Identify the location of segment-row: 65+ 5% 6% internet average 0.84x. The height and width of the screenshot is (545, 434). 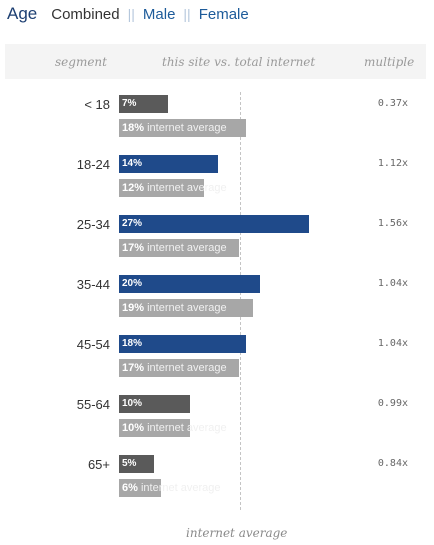
(217, 477).